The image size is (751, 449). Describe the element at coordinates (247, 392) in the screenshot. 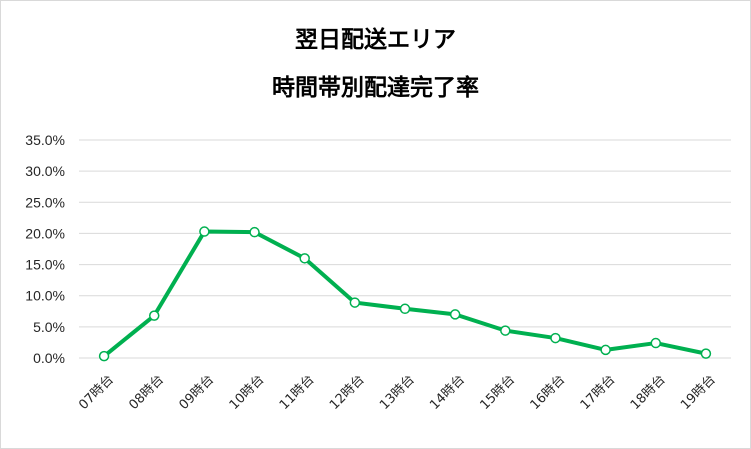

I see `x-tick-label: 10時台` at that location.